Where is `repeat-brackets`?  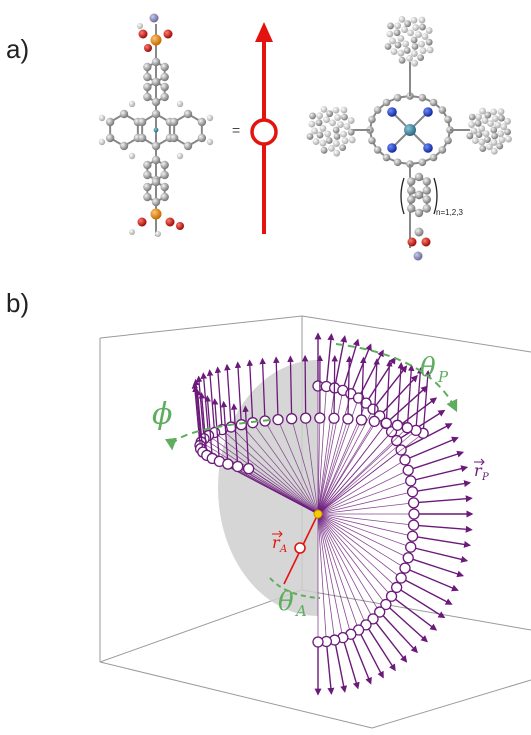
repeat-brackets is located at coordinates (419, 196).